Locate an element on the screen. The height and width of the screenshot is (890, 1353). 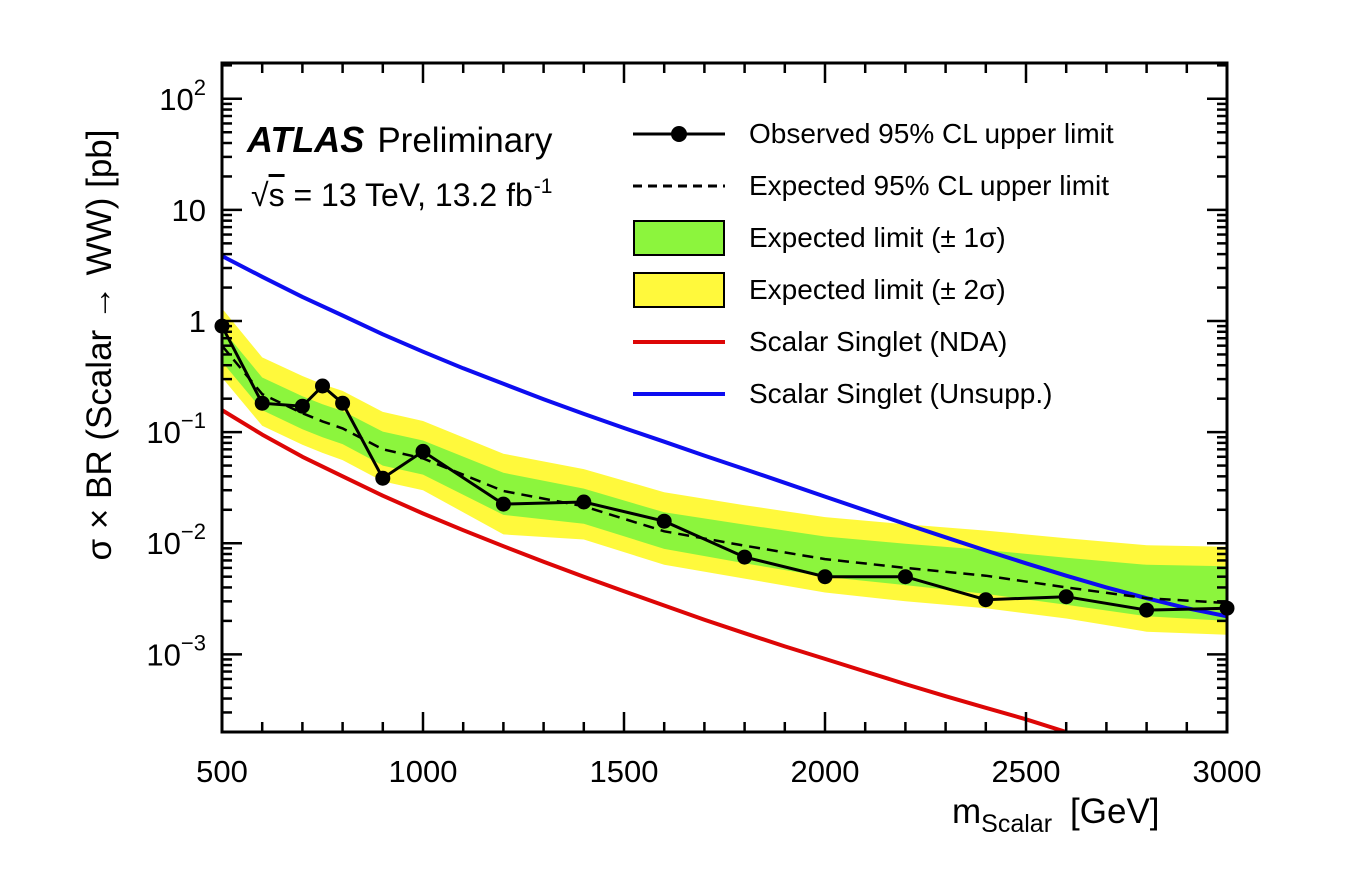
legend-item-nda: Scalar Singlet (NDA) is located at coordinates (873, 342).